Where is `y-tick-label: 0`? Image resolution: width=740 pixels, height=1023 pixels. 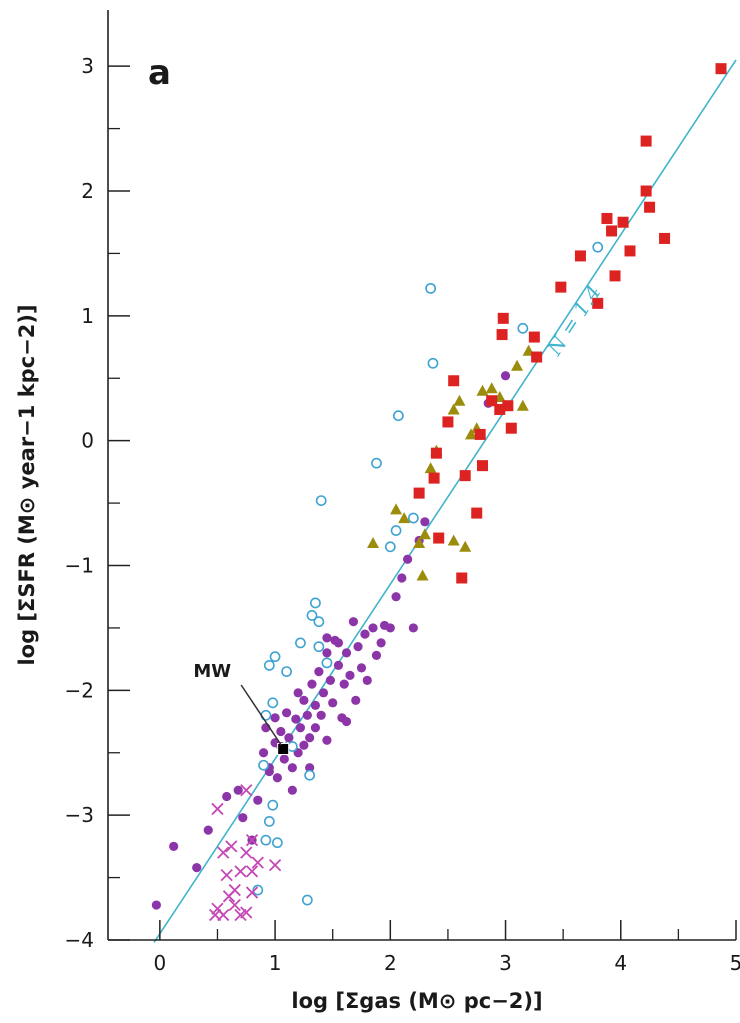
y-tick-label: 0 is located at coordinates (87, 441).